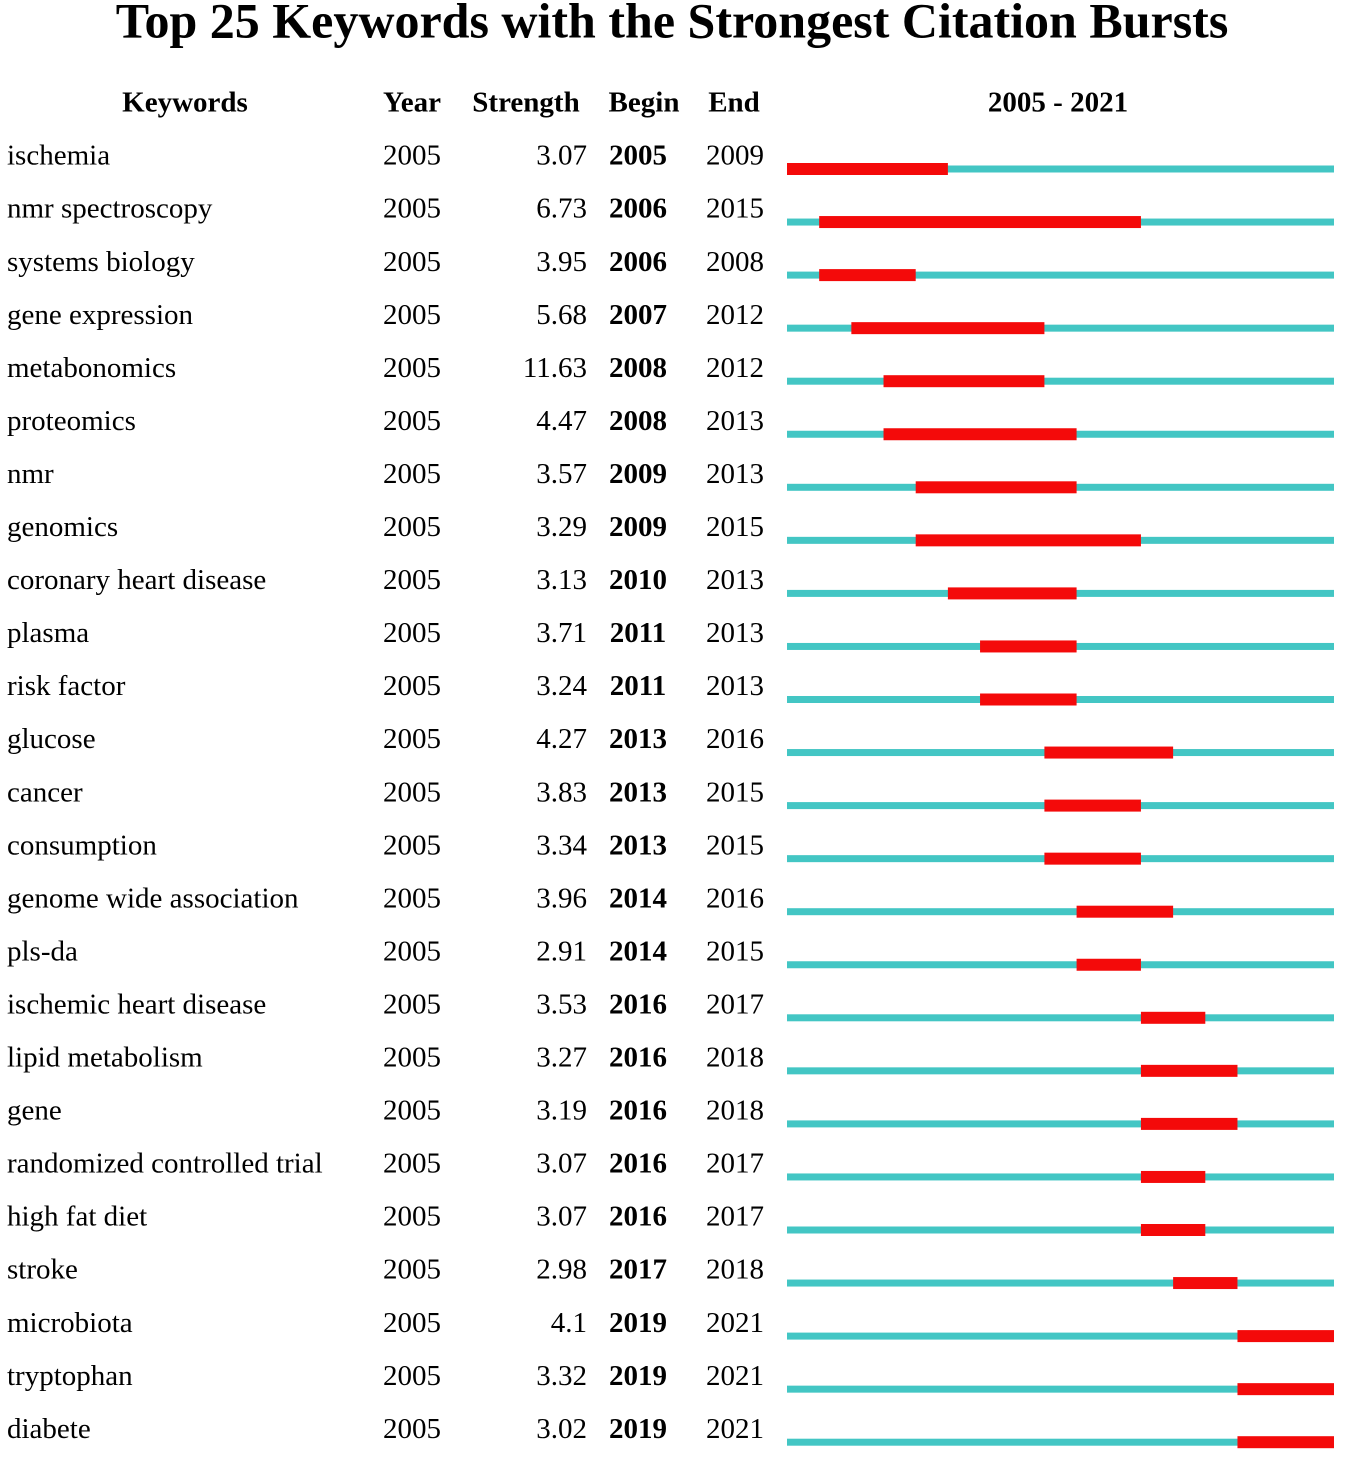 This screenshot has height=1461, width=1350. What do you see at coordinates (1058, 103) in the screenshot?
I see `header-range: 2005 - 2021` at bounding box center [1058, 103].